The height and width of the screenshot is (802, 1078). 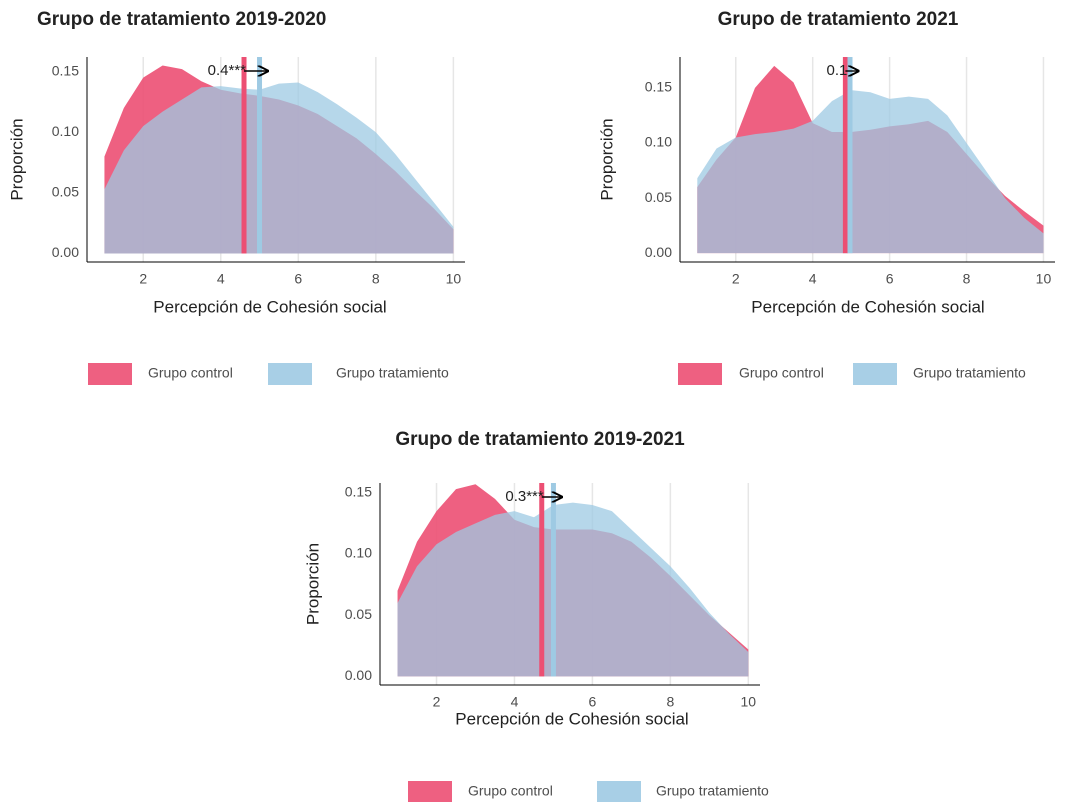 What do you see at coordinates (838, 19) in the screenshot?
I see `chart-title: Grupo de tratamiento 2021` at bounding box center [838, 19].